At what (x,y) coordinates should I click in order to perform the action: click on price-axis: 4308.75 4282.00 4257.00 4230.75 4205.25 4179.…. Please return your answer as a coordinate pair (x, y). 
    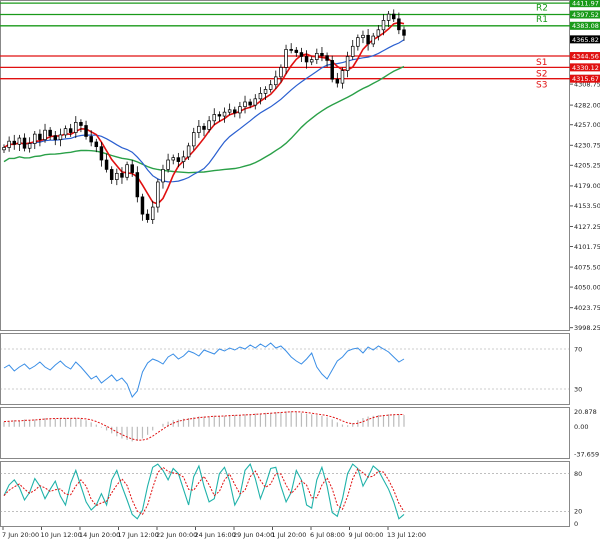
    Looking at the image, I should click on (585, 206).